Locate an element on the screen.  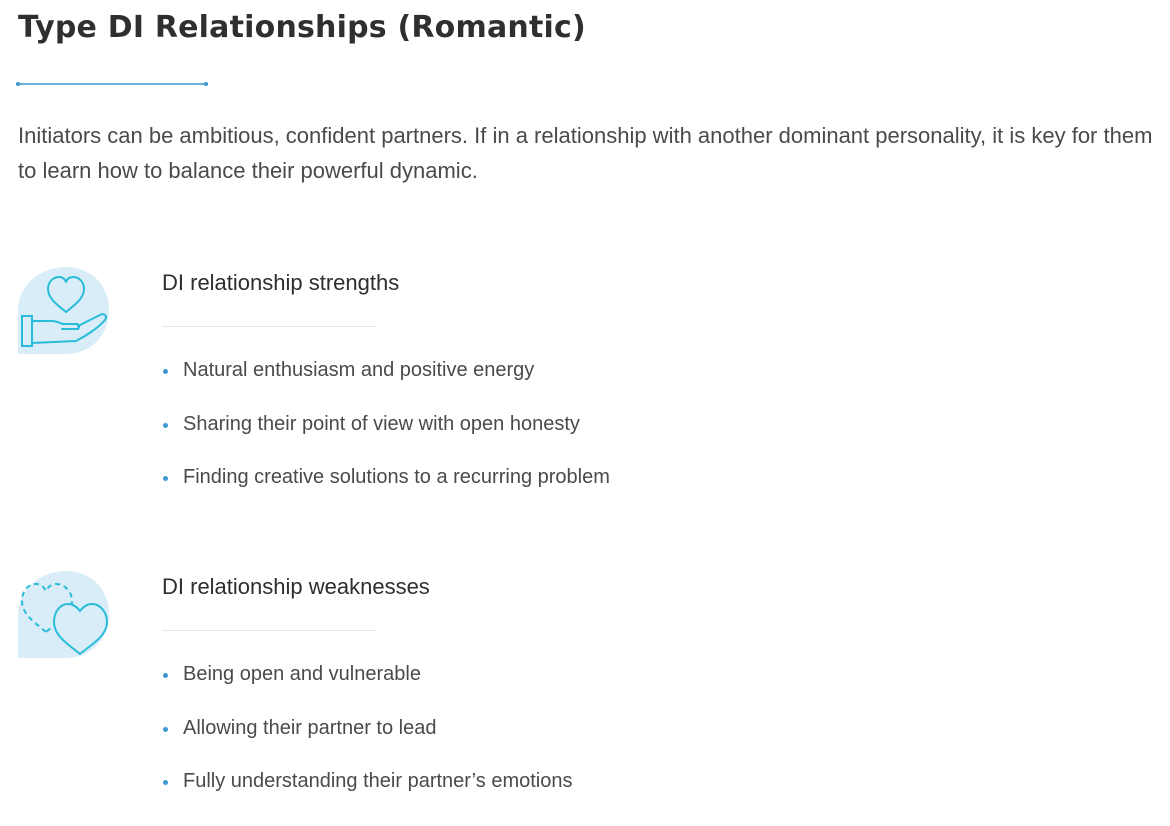
page-title: Type DI Relationships (Romantic) is located at coordinates (302, 27).